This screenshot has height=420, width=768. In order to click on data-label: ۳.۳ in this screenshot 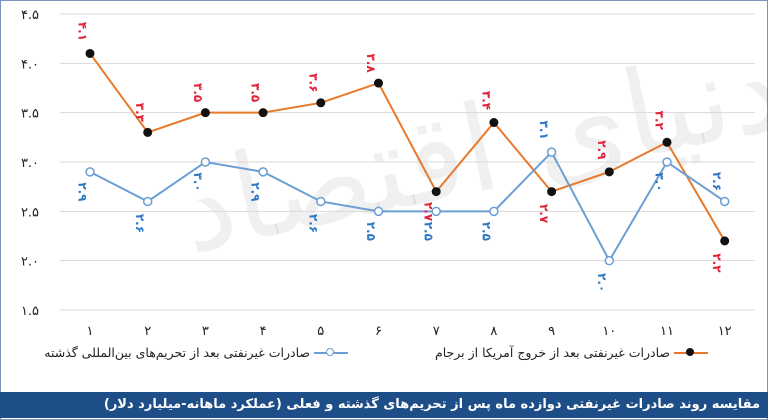, I will do `click(140, 113)`.